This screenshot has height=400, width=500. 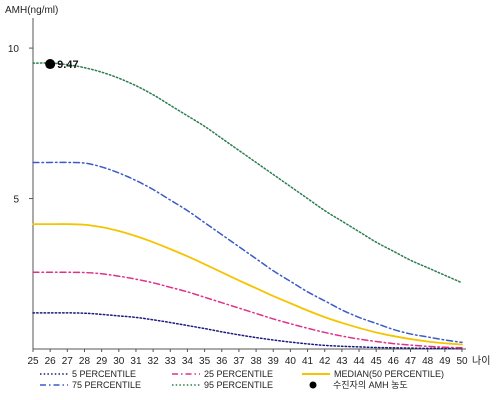 What do you see at coordinates (291, 361) in the screenshot?
I see `x-tick-label: 40` at bounding box center [291, 361].